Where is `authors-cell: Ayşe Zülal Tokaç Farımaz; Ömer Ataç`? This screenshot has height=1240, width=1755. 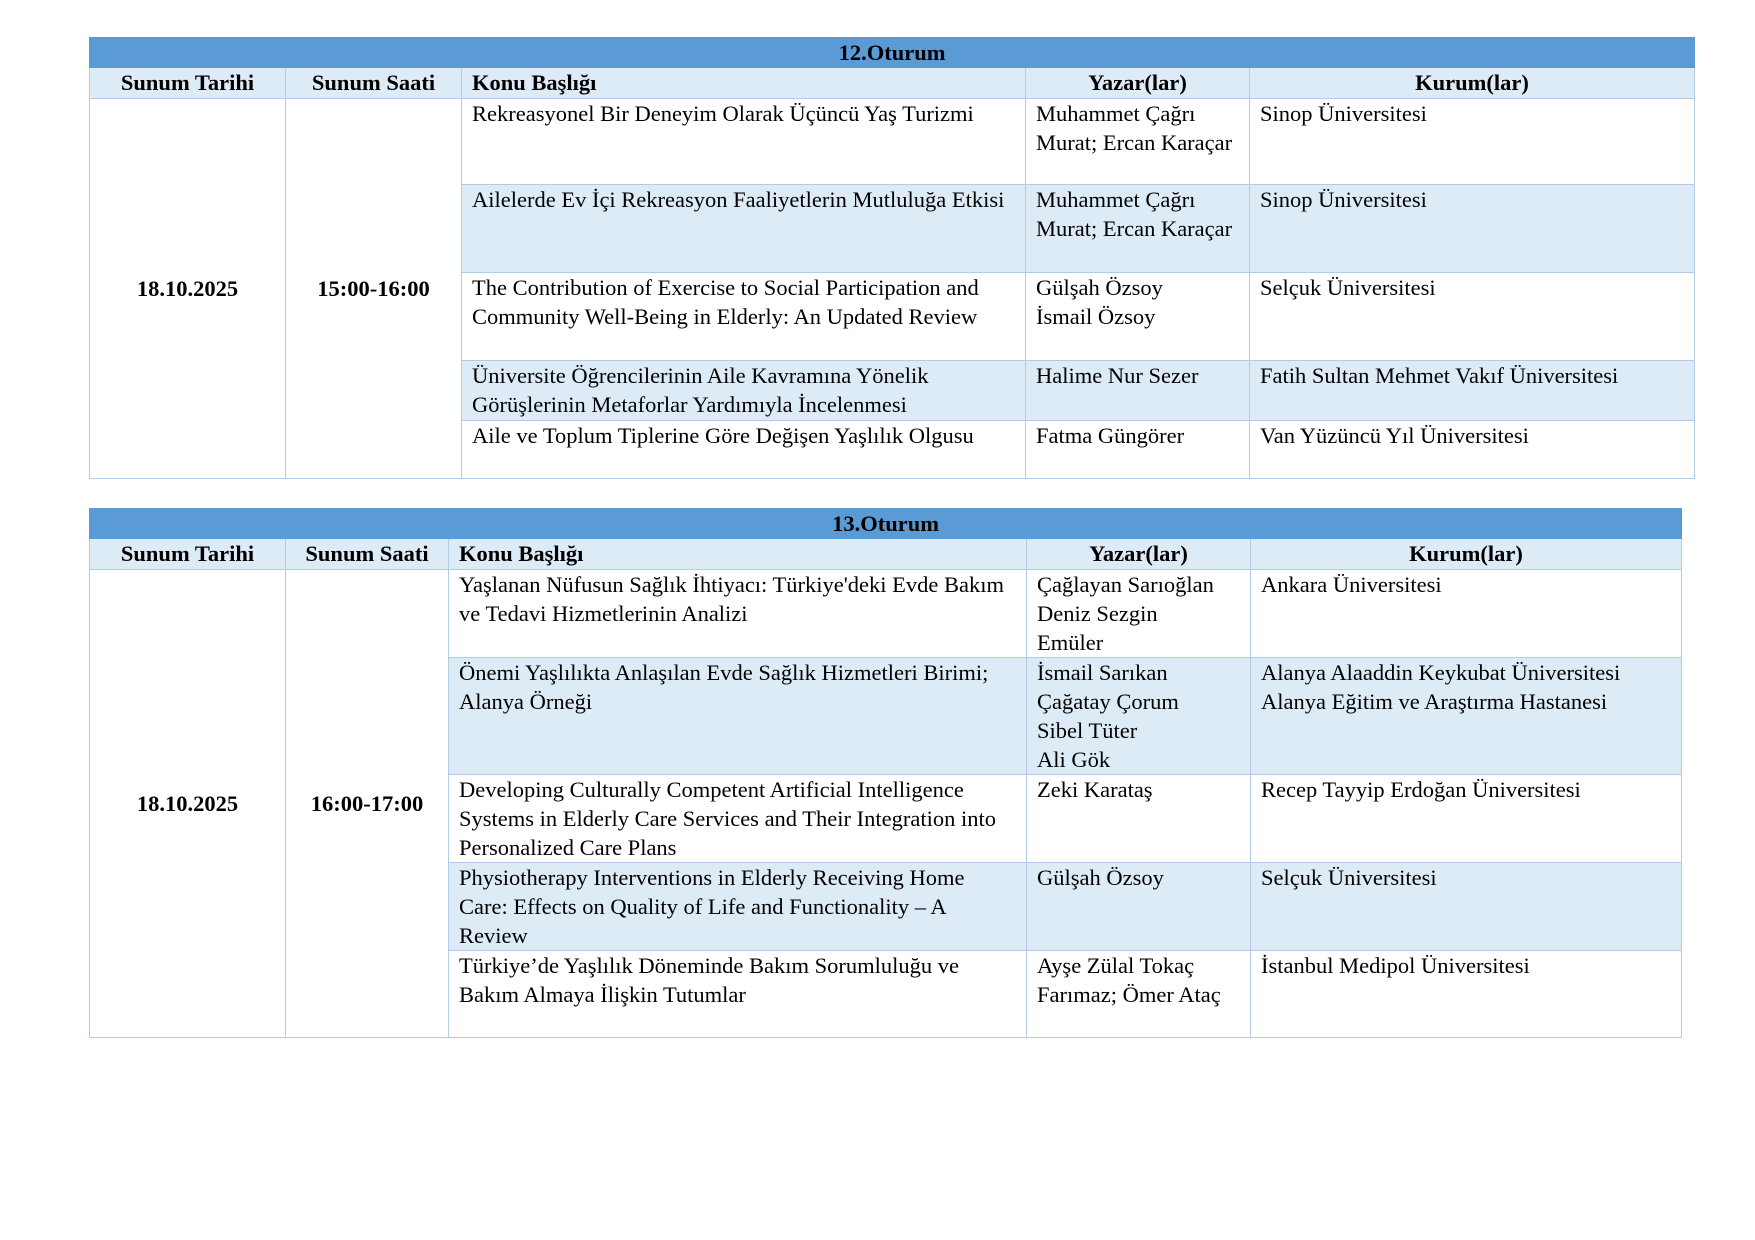
authors-cell: Ayşe Zülal Tokaç Farımaz; Ömer Ataç is located at coordinates (1138, 994).